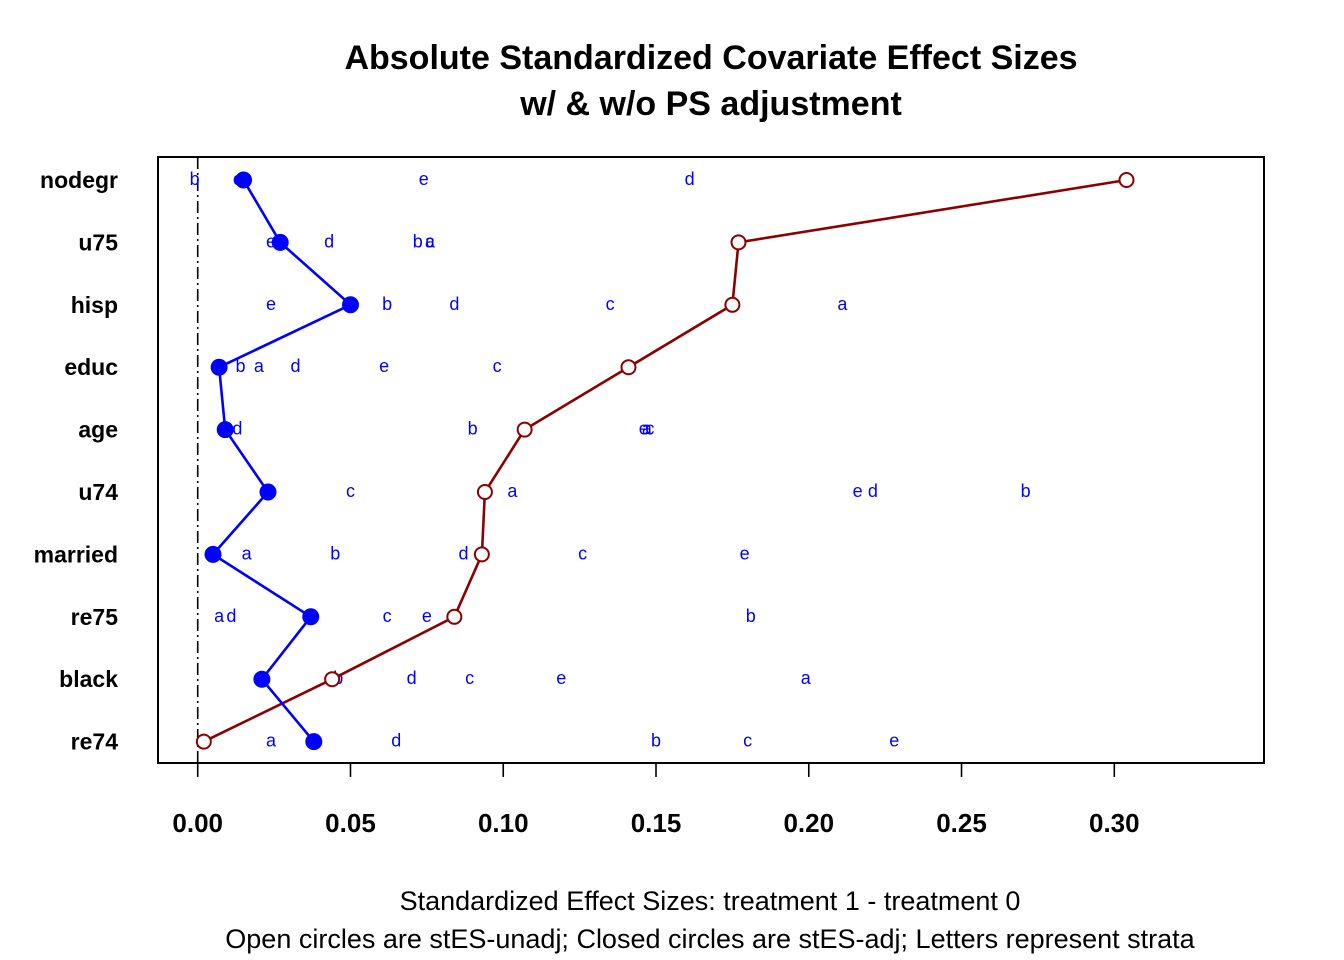  What do you see at coordinates (628, 367) in the screenshot?
I see `point-stES-unadj-educ` at bounding box center [628, 367].